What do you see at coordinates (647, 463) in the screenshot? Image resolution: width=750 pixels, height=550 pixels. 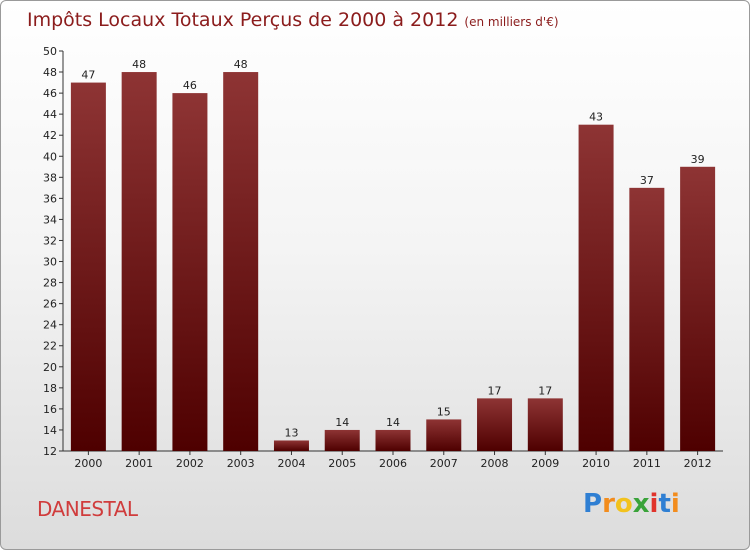 I see `x-tick-label: 2011` at bounding box center [647, 463].